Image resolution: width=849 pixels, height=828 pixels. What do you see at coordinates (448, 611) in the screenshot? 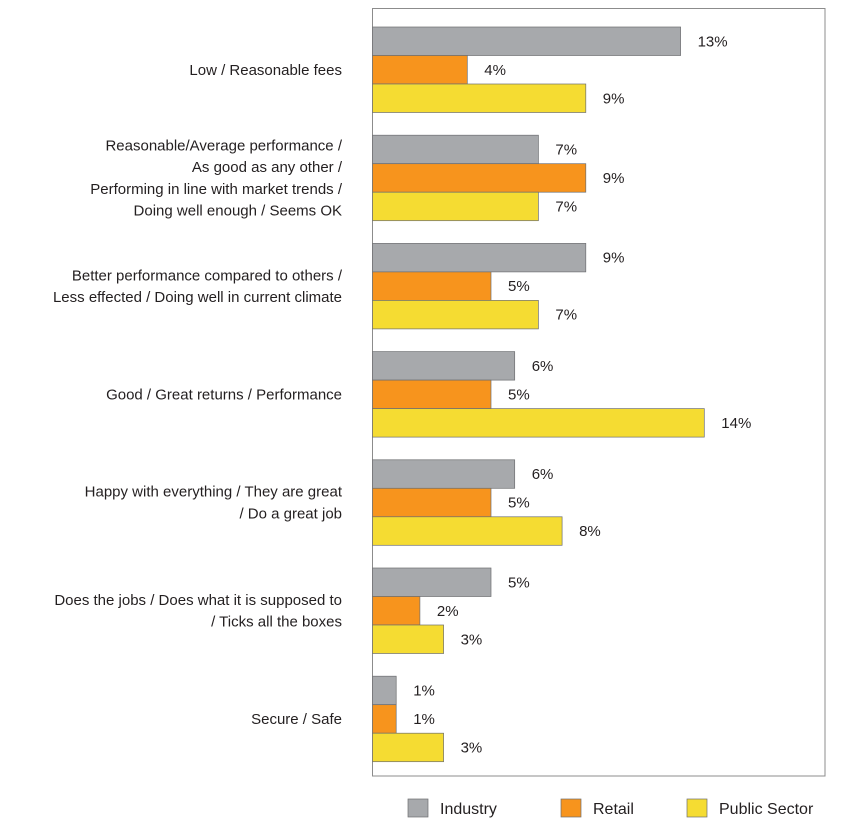
I see `data-label: 2%` at bounding box center [448, 611].